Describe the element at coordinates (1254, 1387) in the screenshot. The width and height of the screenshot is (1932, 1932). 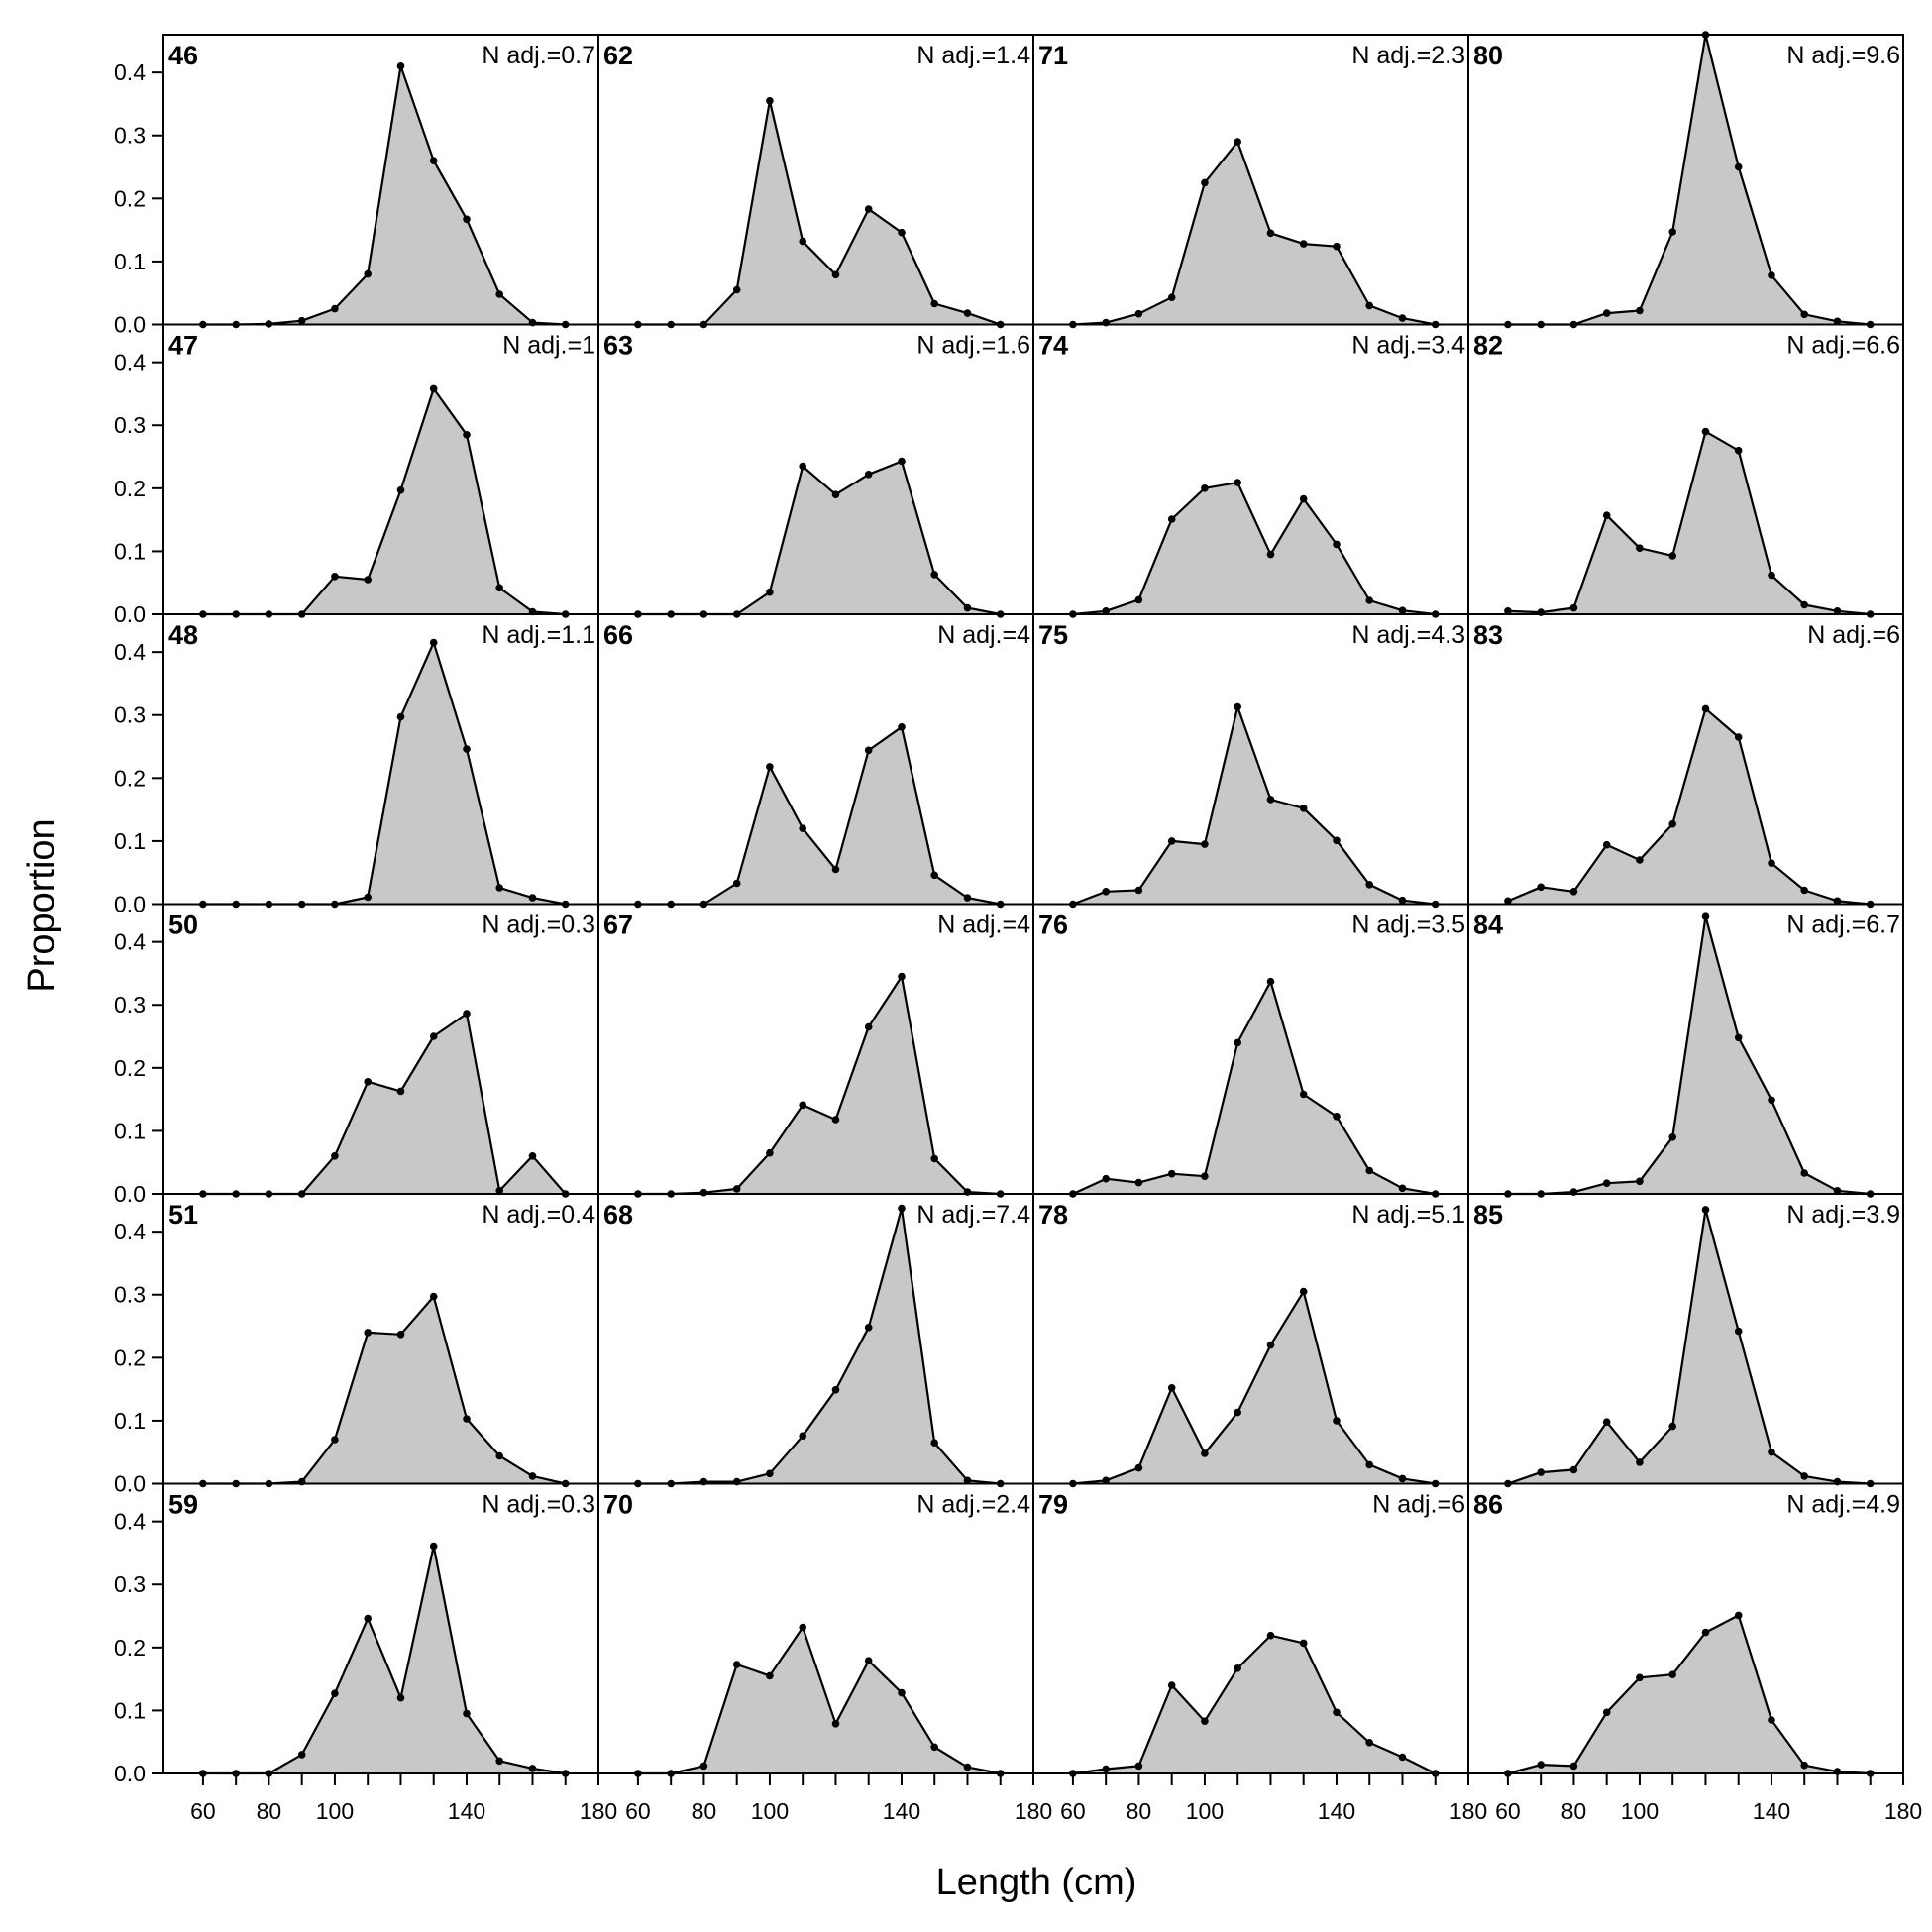
I see `panel-78-area` at that location.